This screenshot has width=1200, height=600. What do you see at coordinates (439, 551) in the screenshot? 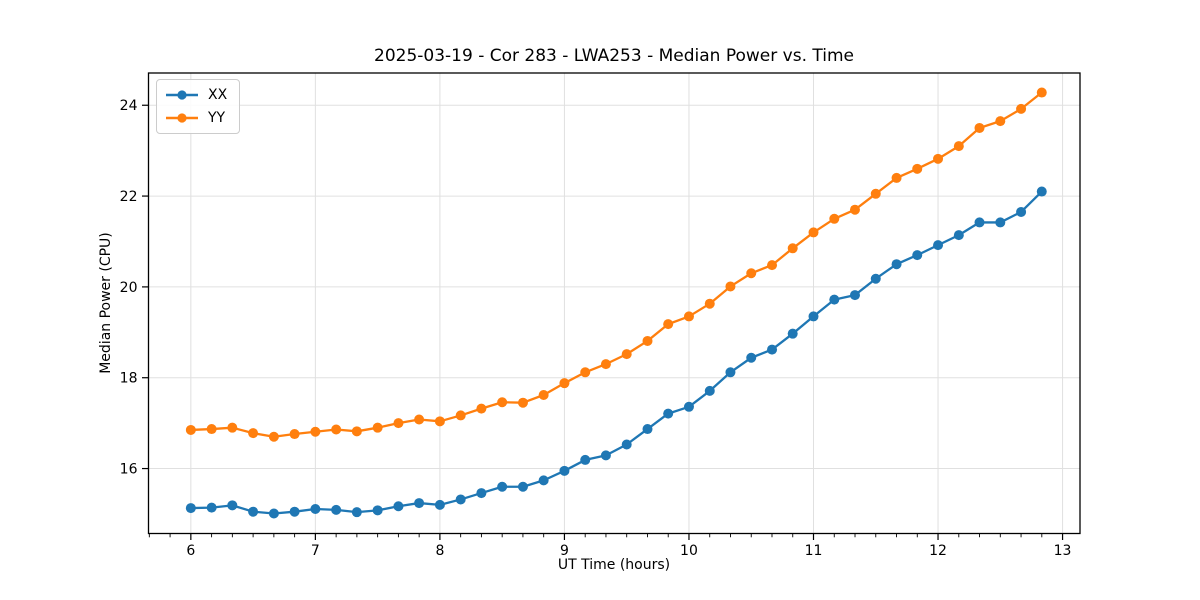
I see `x-tick-label: 8` at bounding box center [439, 551].